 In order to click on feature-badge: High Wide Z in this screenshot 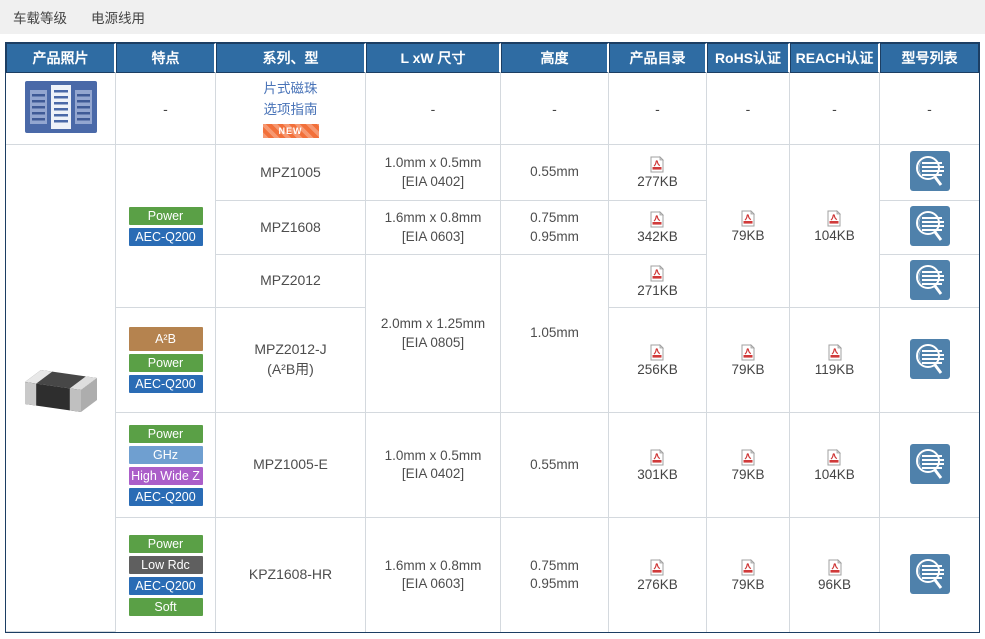, I will do `click(165, 475)`.